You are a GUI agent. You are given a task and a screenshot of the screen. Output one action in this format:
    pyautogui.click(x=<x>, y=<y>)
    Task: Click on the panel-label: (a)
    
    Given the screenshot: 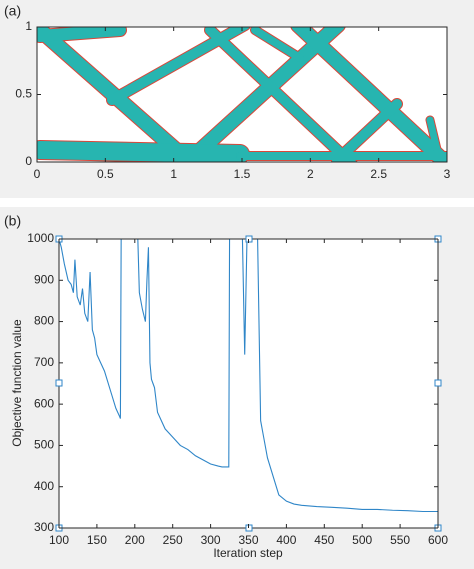 What is the action you would take?
    pyautogui.click(x=12, y=11)
    